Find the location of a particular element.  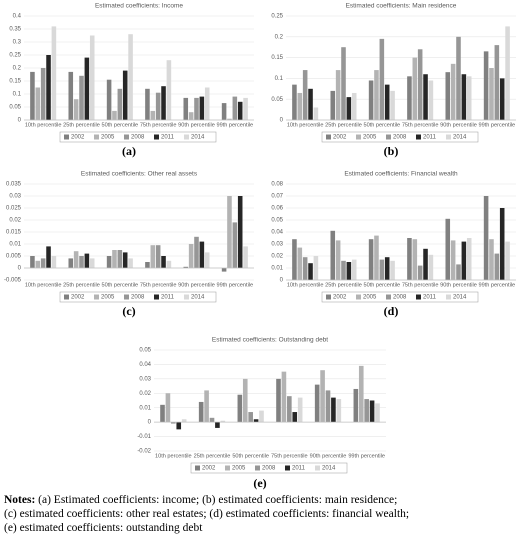

y-tick-label: 0.25 is located at coordinates (277, 17).